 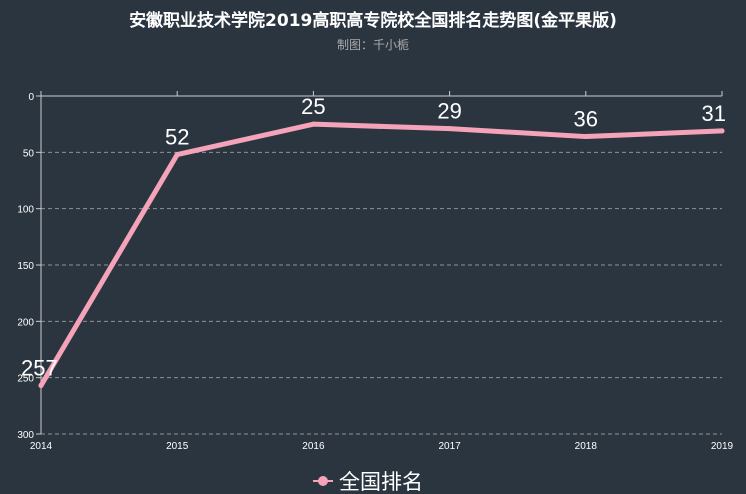 What do you see at coordinates (373, 45) in the screenshot?
I see `chart-subtitle: 制图：千小栀` at bounding box center [373, 45].